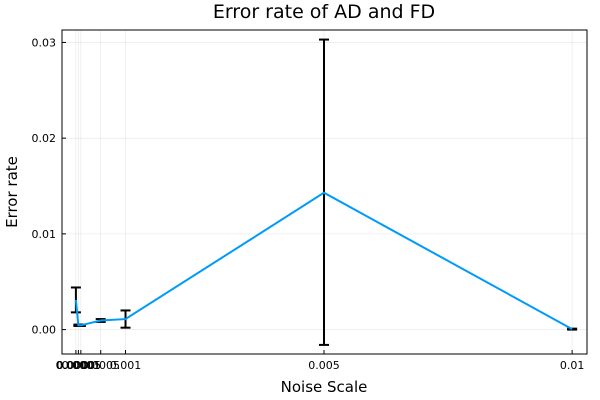  I want to click on chart-title: Error rate of AD and FD, so click(324, 12).